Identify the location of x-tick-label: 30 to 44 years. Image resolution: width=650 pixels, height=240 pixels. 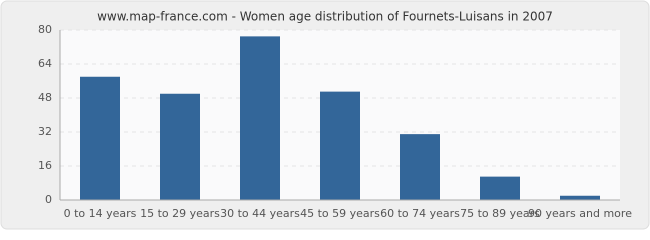
(260, 213).